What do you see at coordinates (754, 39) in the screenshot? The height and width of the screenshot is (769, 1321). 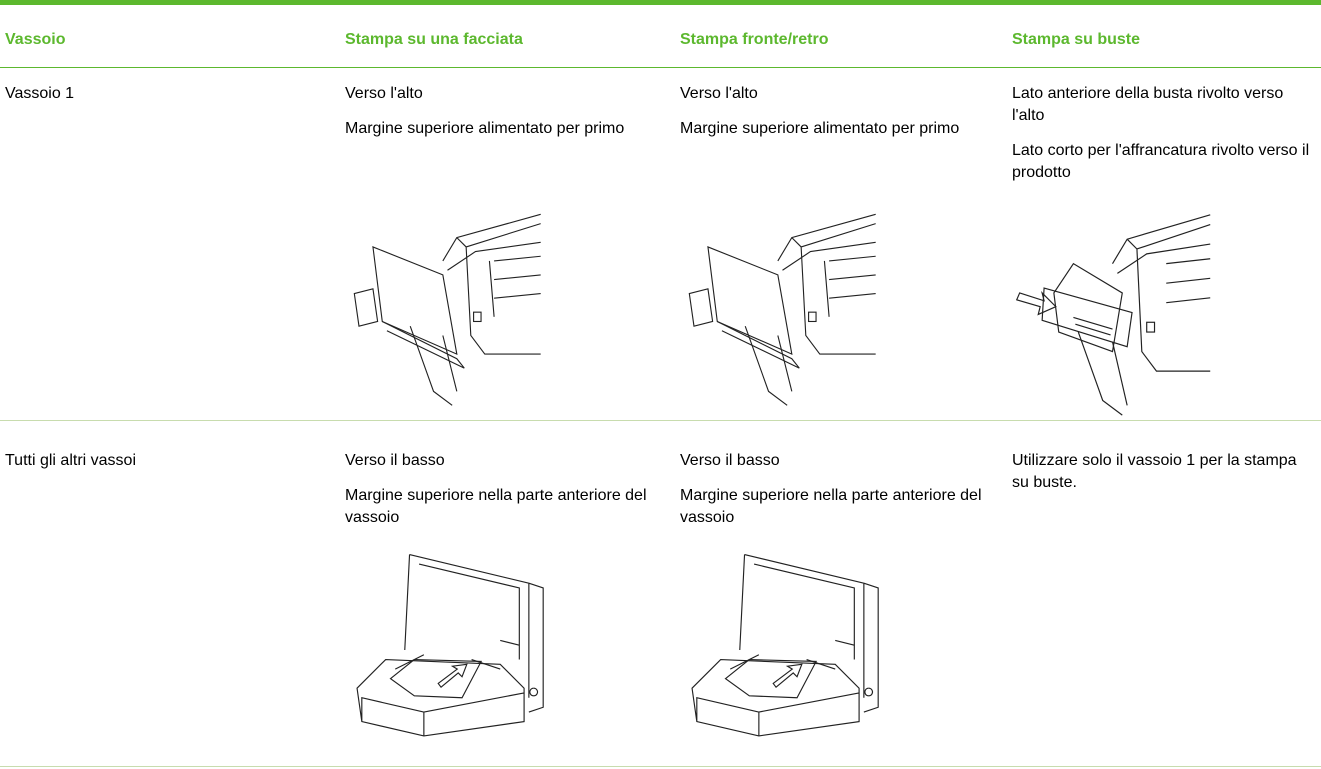 I see `column-header: Stampa fronte/retro` at bounding box center [754, 39].